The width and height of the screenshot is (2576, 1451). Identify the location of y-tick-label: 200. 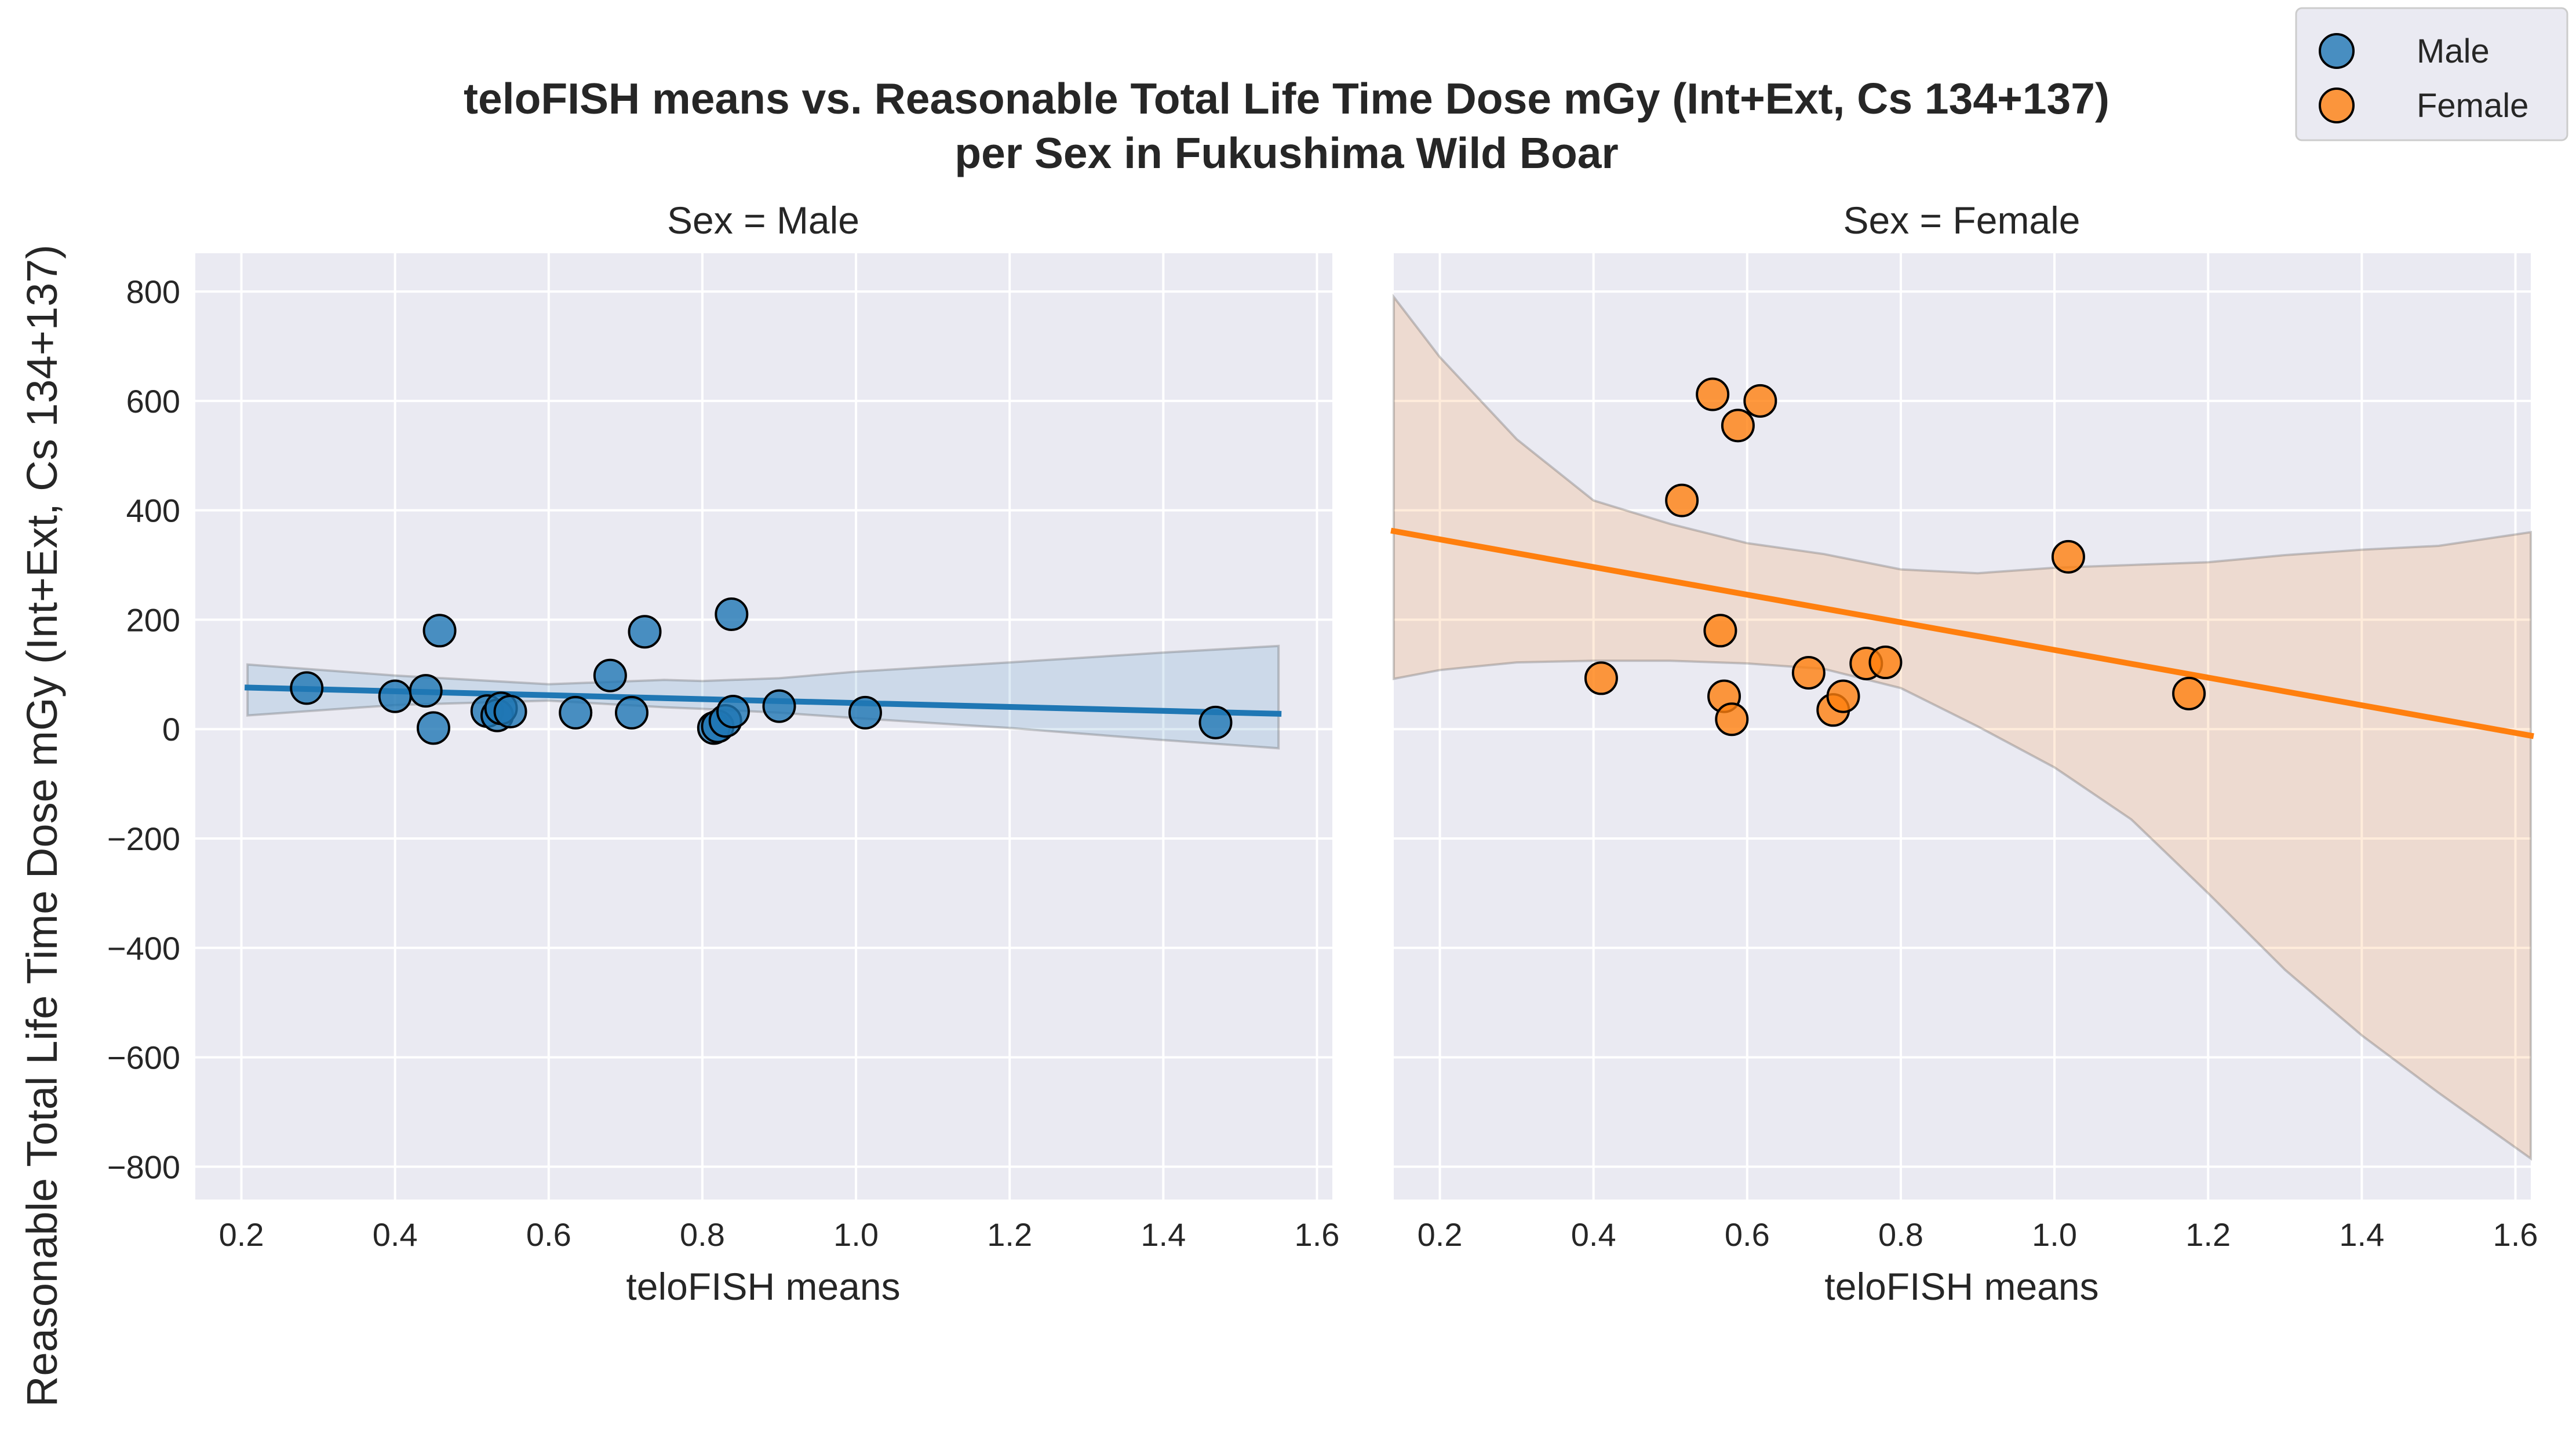
(153, 619).